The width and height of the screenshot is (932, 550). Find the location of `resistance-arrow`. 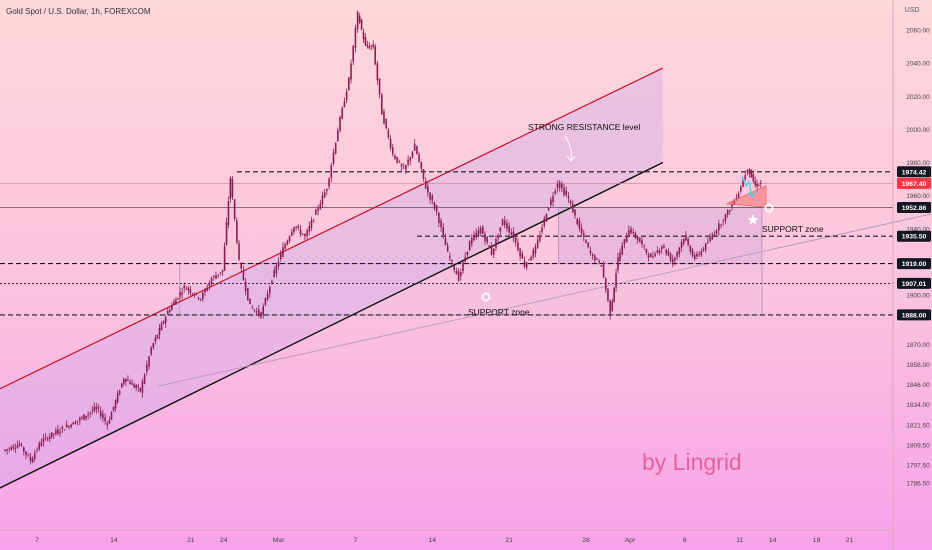

resistance-arrow is located at coordinates (570, 148).